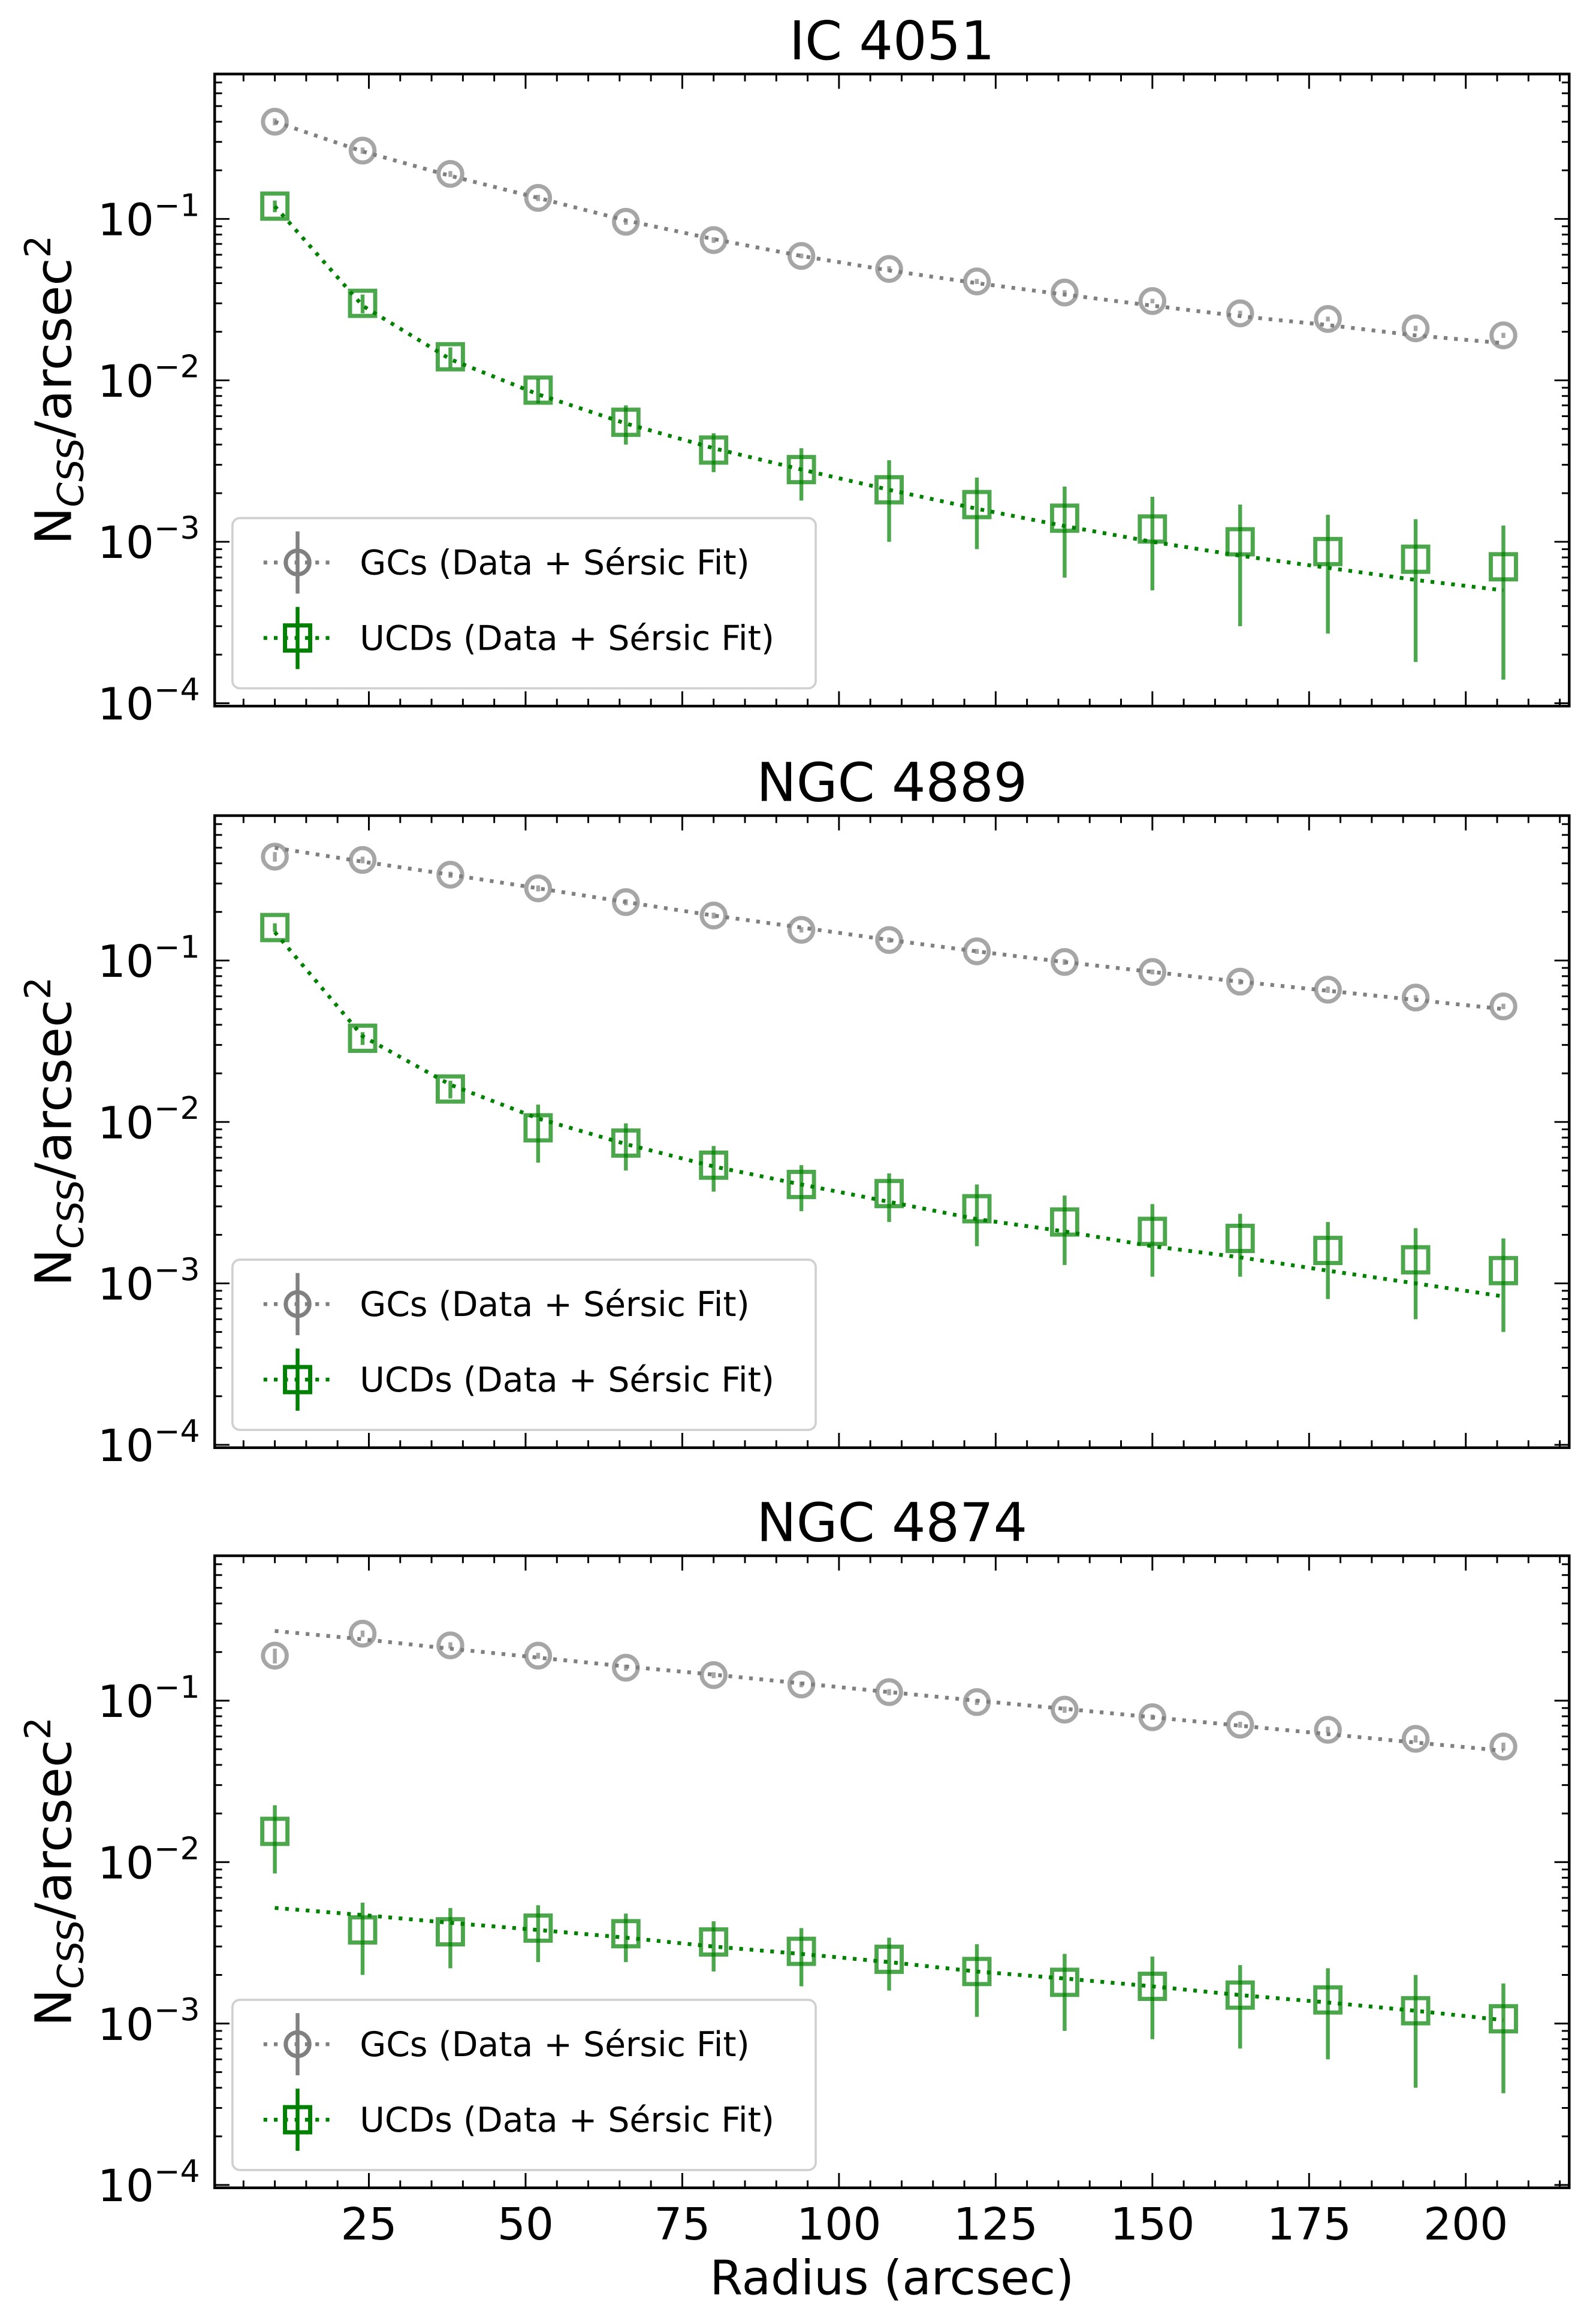 The width and height of the screenshot is (1587, 2324). Describe the element at coordinates (996, 2224) in the screenshot. I see `x-tick-label: 125` at that location.